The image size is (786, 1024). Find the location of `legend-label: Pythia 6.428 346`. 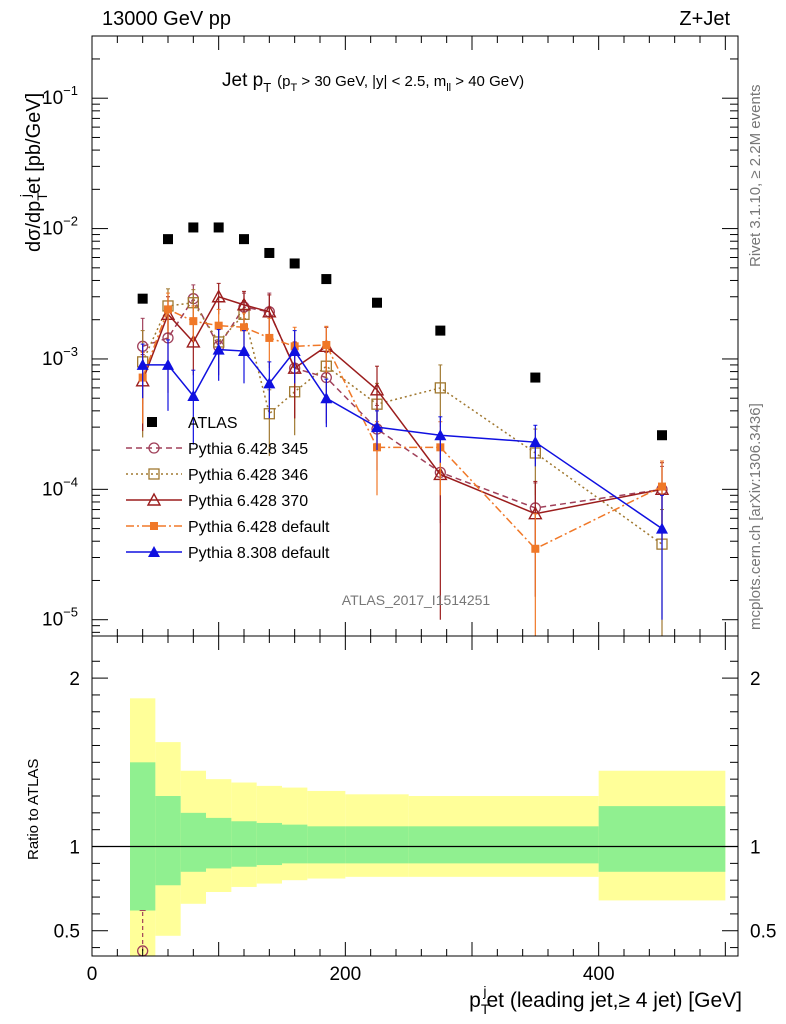

legend-label: Pythia 6.428 346 is located at coordinates (248, 475).